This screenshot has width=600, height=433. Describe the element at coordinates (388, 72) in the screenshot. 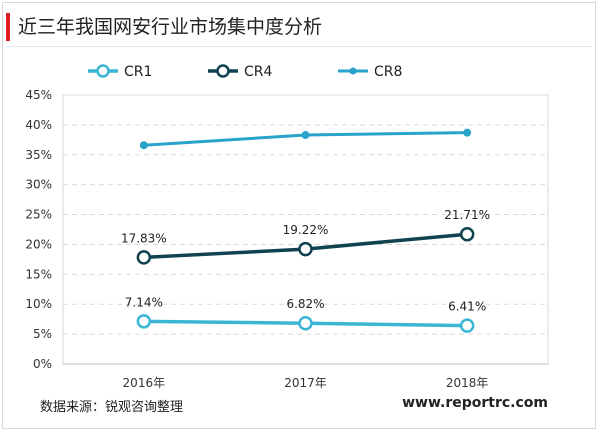

I see `legend-label-cr8: CR8` at that location.